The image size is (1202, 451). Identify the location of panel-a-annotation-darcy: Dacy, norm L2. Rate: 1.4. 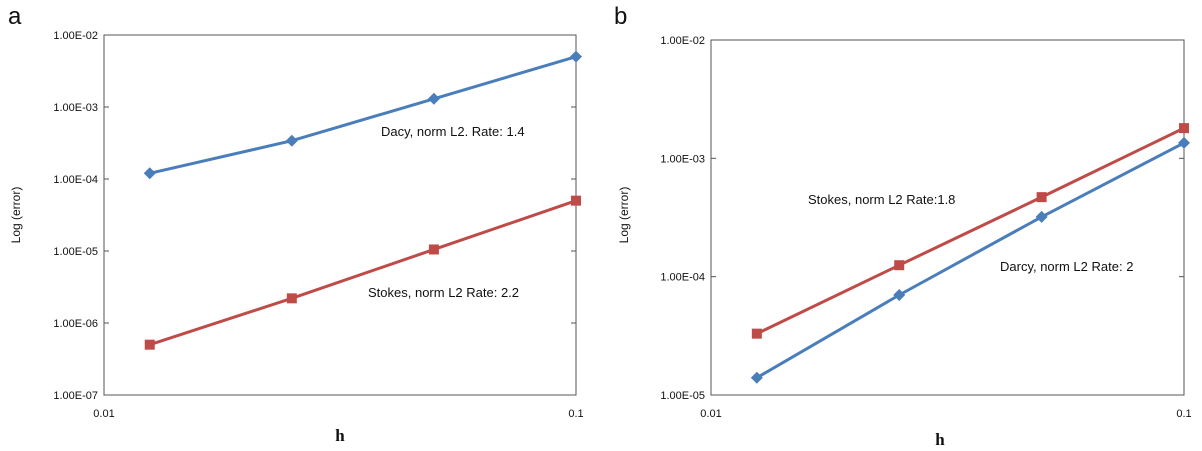
(453, 131).